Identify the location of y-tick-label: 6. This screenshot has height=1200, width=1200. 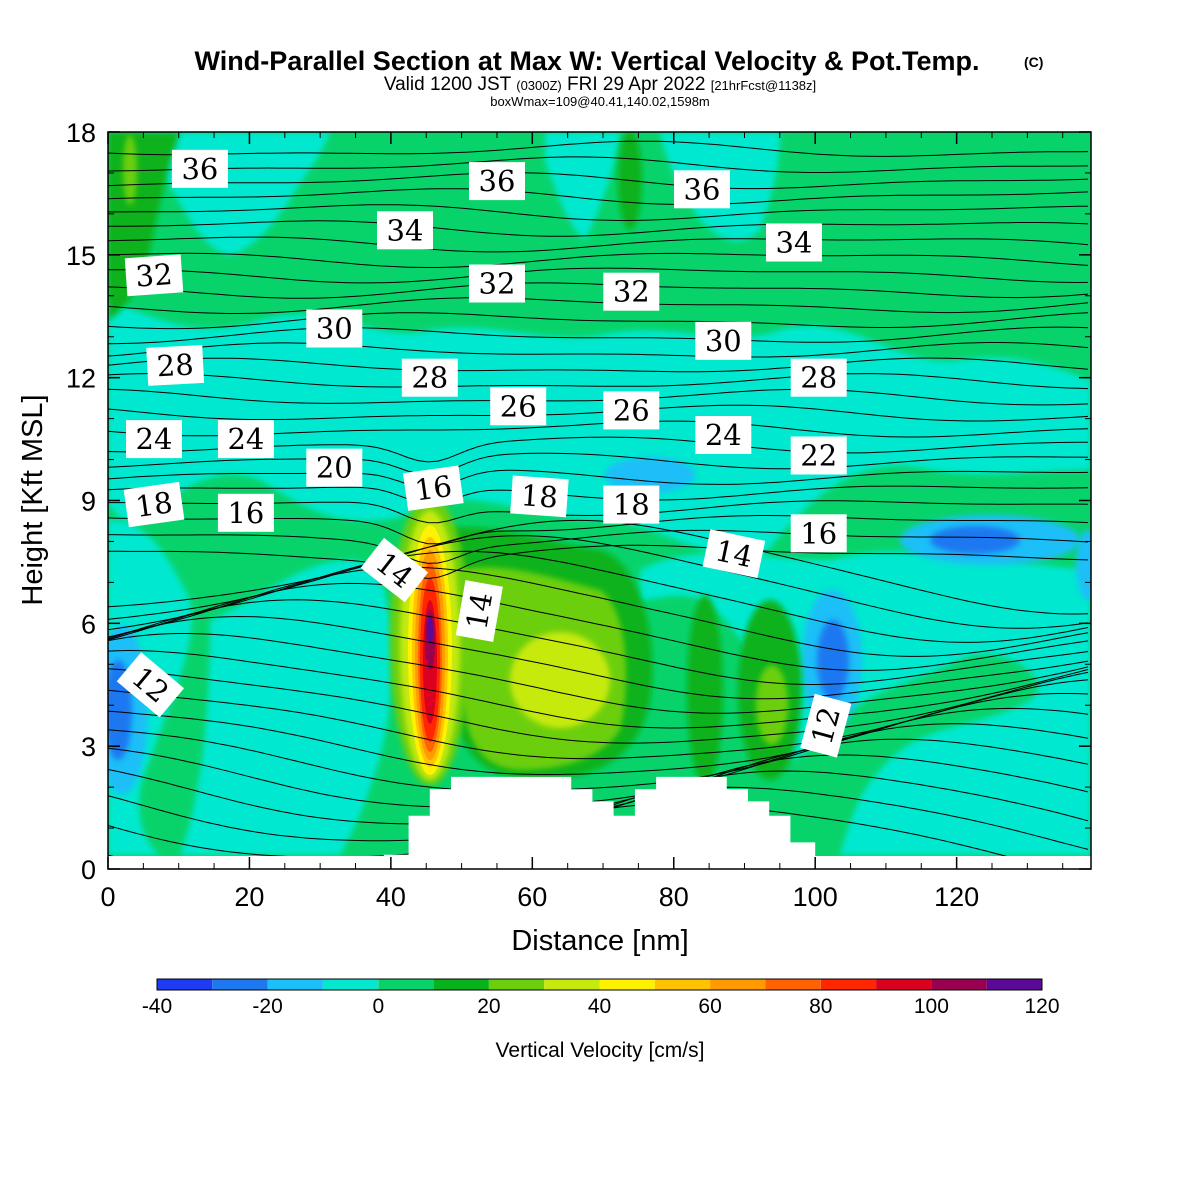
(88, 624).